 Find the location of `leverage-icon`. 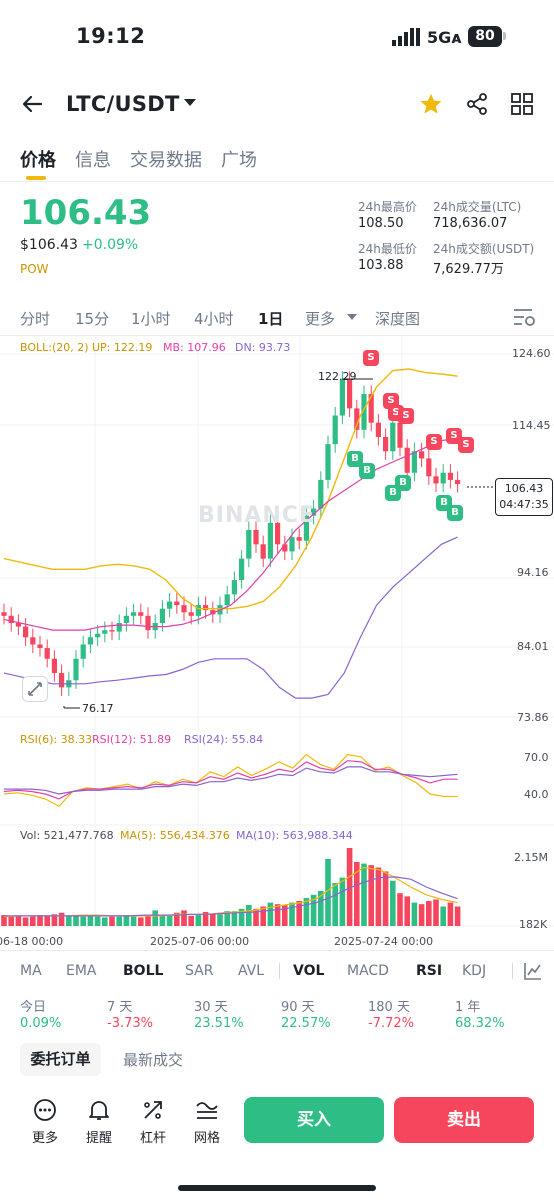

leverage-icon is located at coordinates (153, 1110).